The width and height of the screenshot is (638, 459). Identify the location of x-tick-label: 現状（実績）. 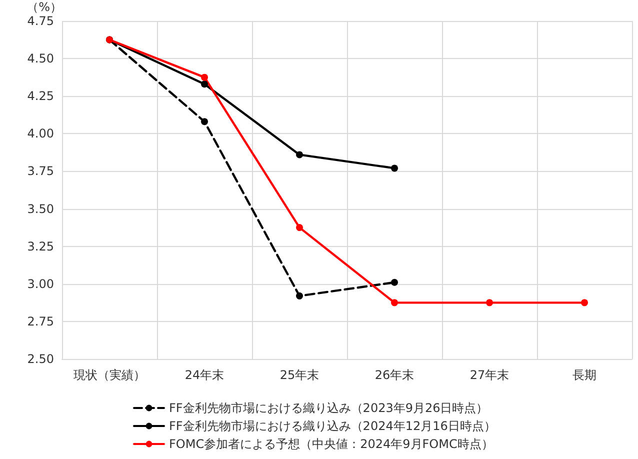
(110, 375).